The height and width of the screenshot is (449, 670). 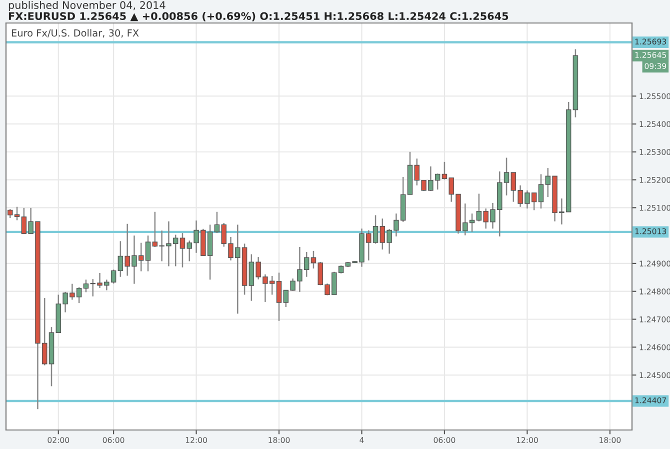 I want to click on text: published November 04, 2014, so click(x=87, y=6).